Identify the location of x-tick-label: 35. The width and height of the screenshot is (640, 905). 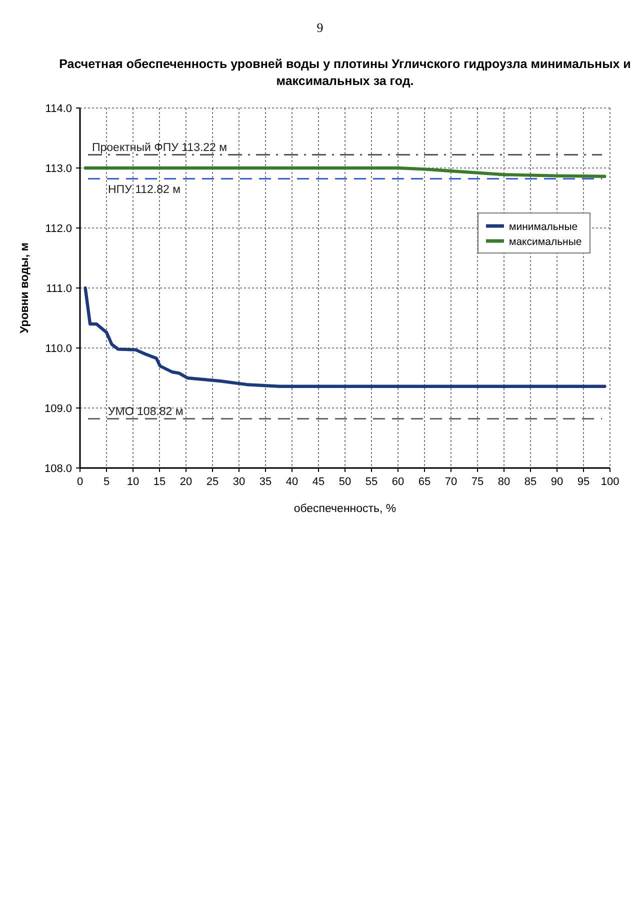
(265, 482).